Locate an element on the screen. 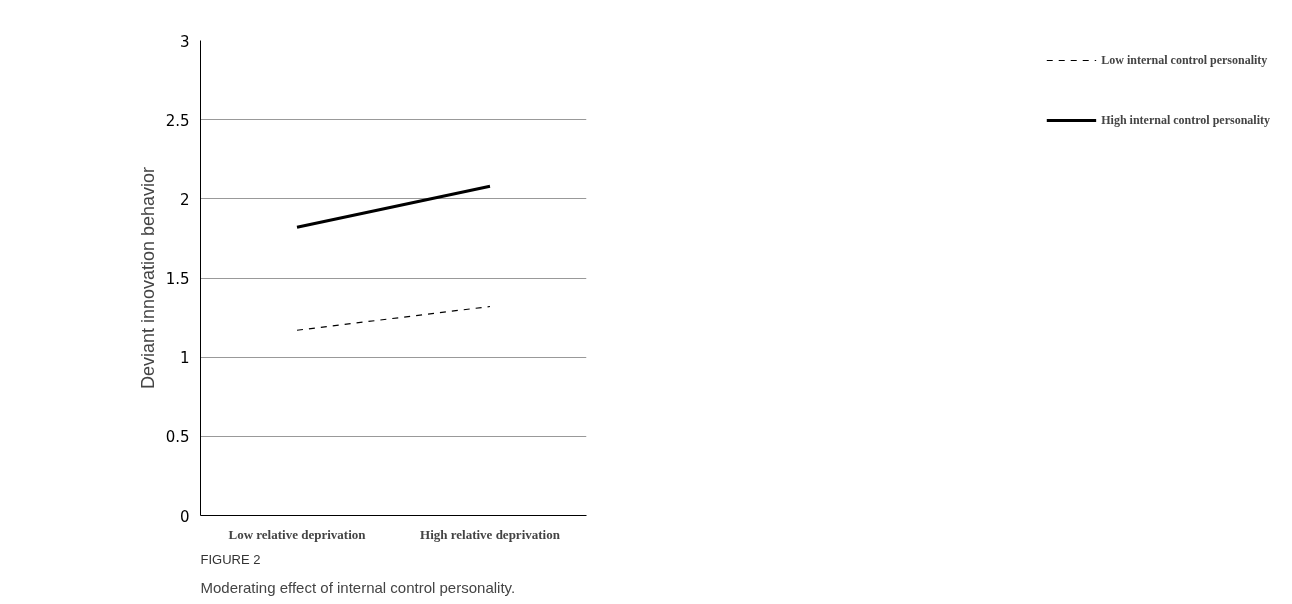  caption: FIGURE 2 is located at coordinates (230, 559).